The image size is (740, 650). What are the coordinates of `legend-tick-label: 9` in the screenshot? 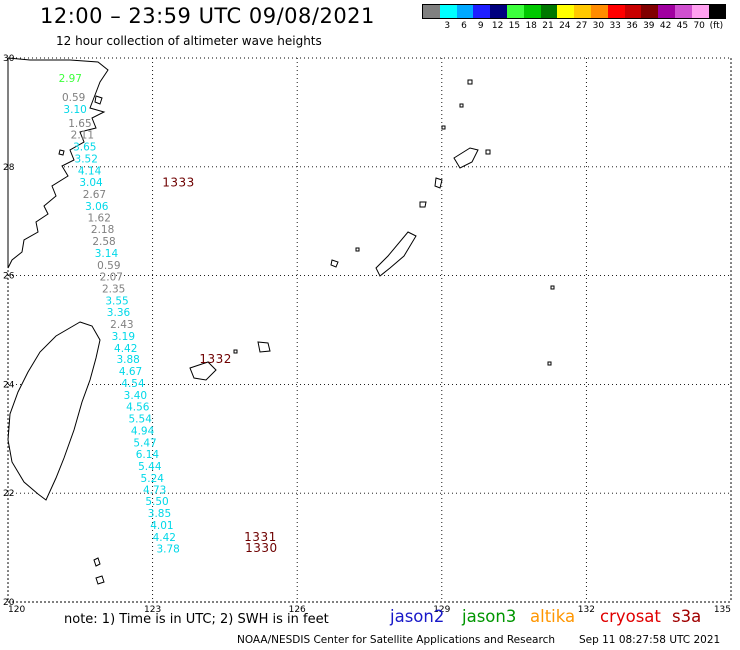 It's located at (480, 26).